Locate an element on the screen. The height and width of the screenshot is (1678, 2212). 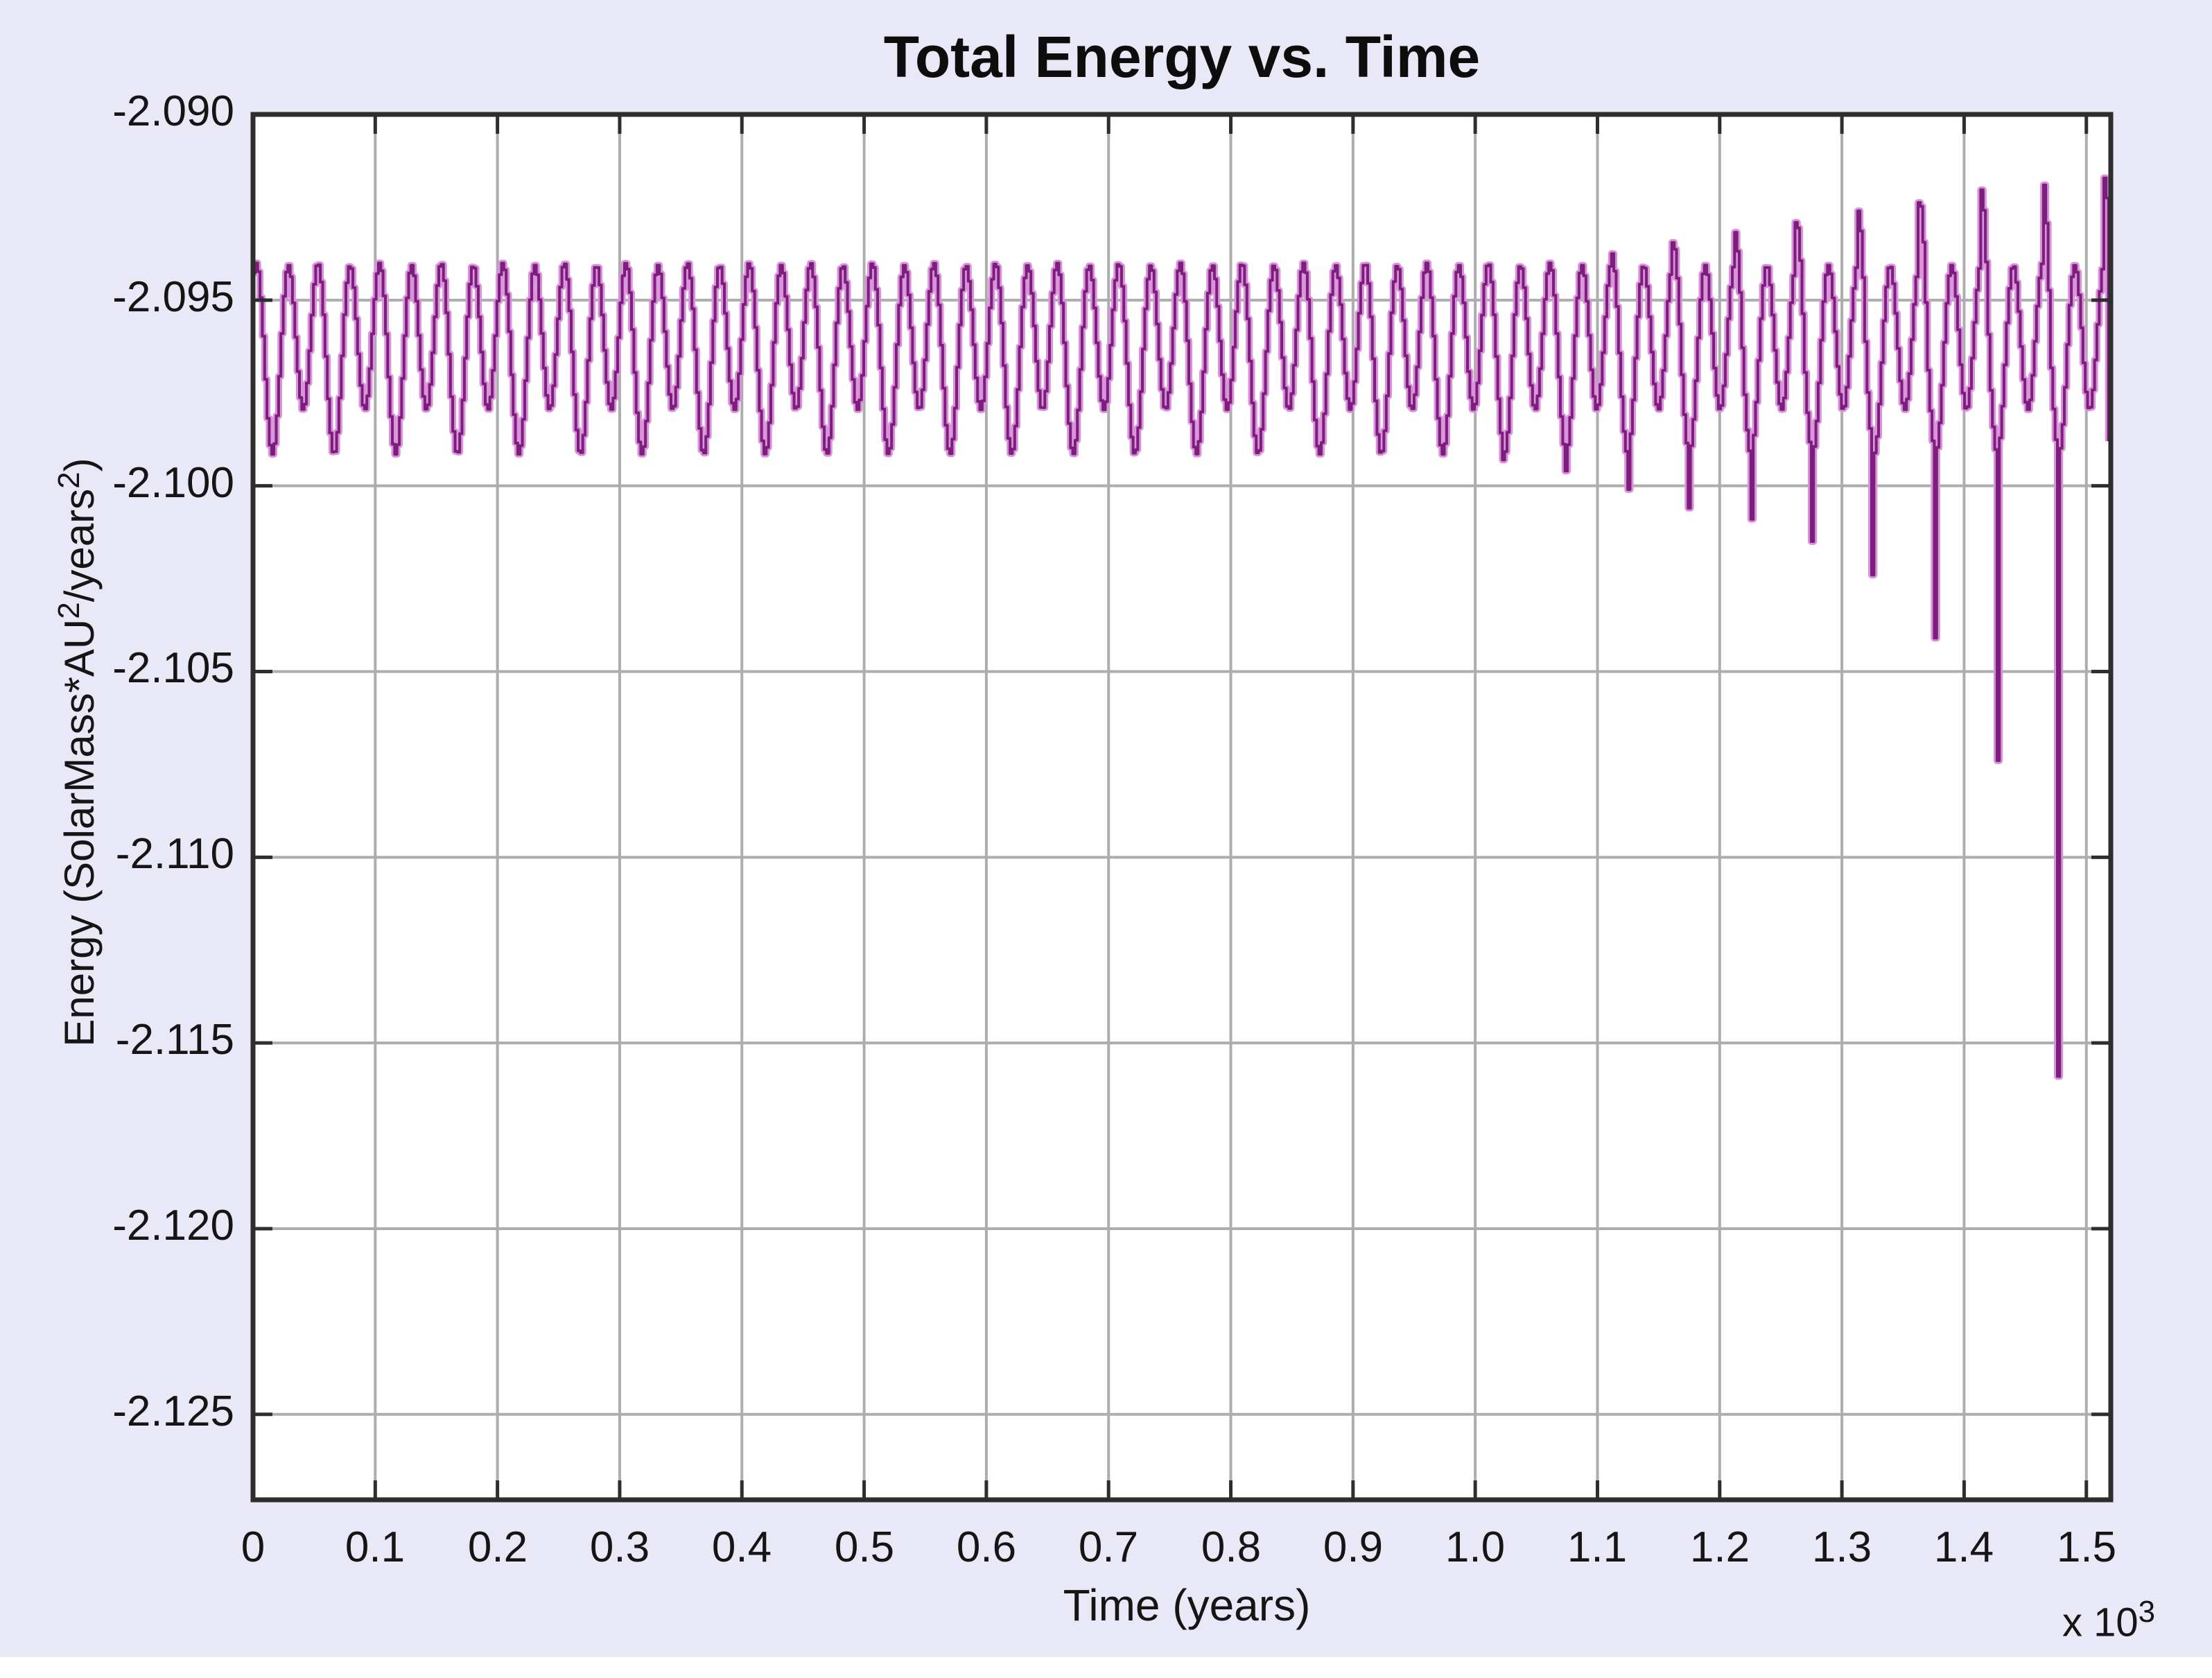
x-tick-label: 0 is located at coordinates (253, 1547).